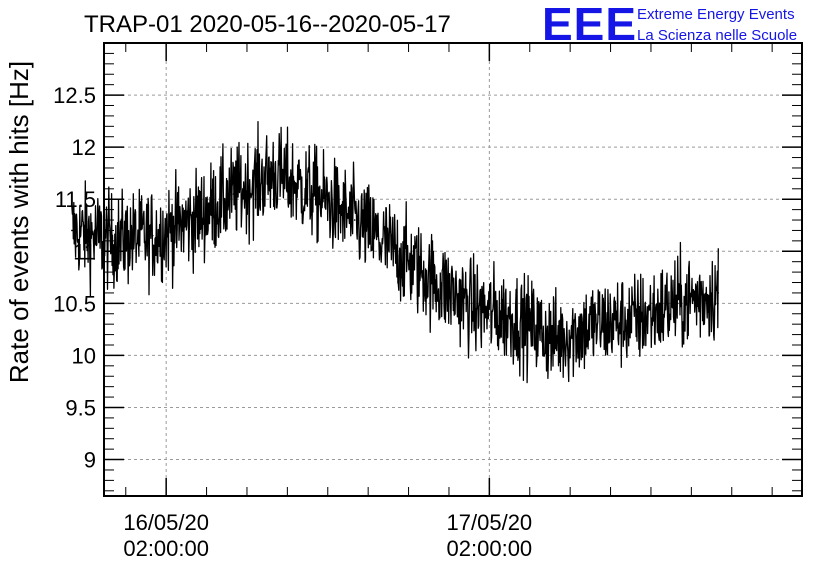 The image size is (836, 572). I want to click on y-tick-label: 12.5, so click(74, 95).